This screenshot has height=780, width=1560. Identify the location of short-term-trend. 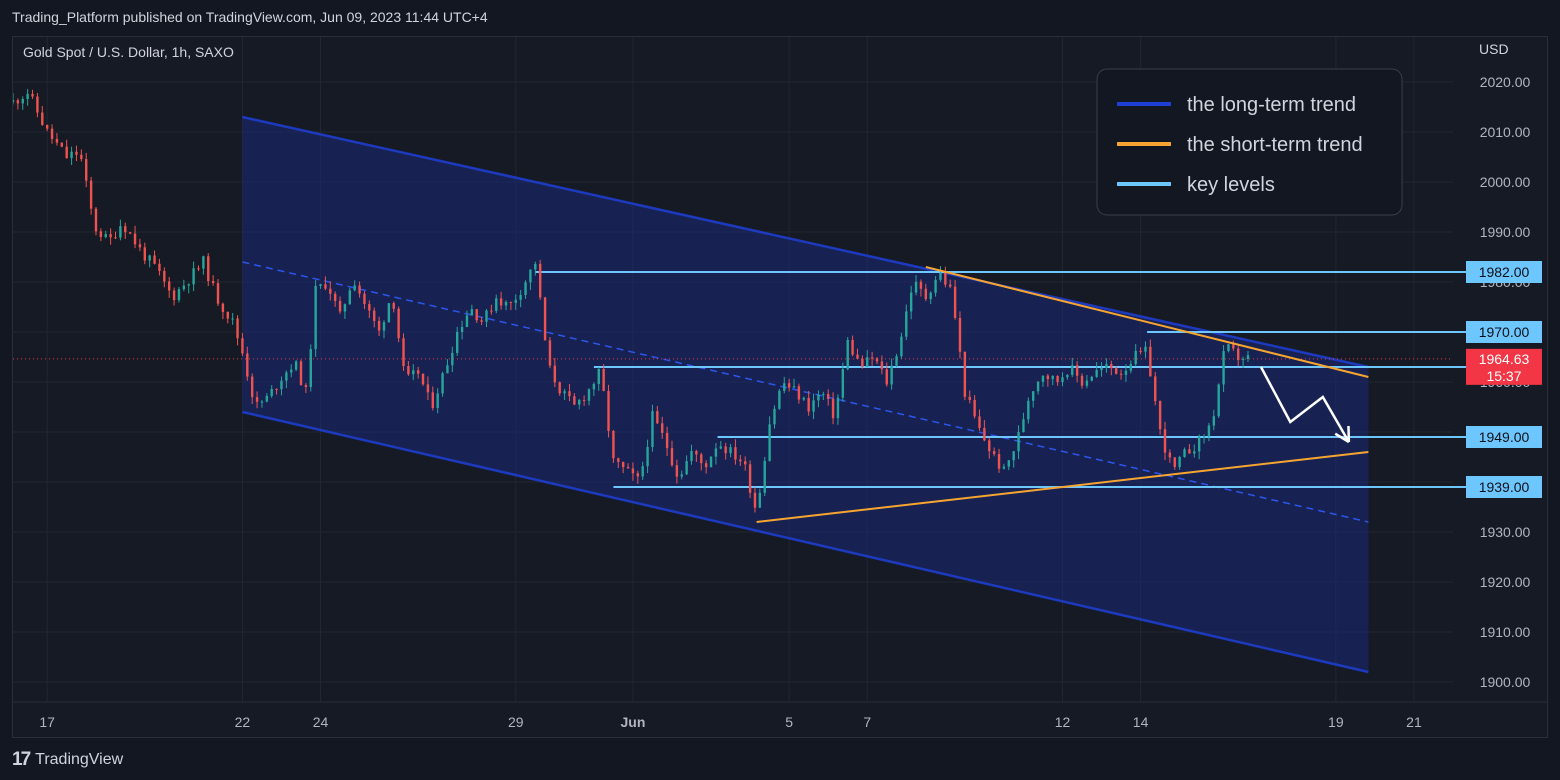
(1062, 394).